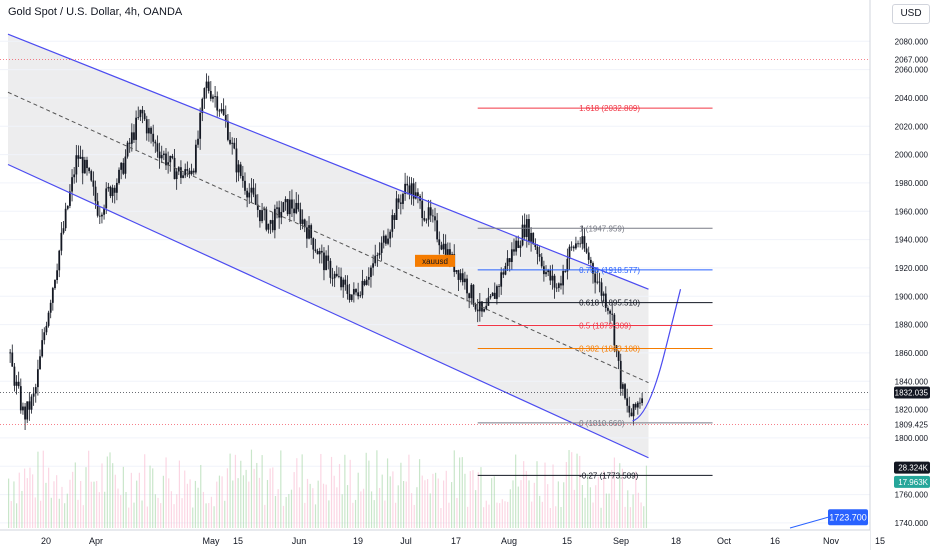 This screenshot has height=550, width=932. What do you see at coordinates (912, 155) in the screenshot?
I see `y-tick-label: 2000.000` at bounding box center [912, 155].